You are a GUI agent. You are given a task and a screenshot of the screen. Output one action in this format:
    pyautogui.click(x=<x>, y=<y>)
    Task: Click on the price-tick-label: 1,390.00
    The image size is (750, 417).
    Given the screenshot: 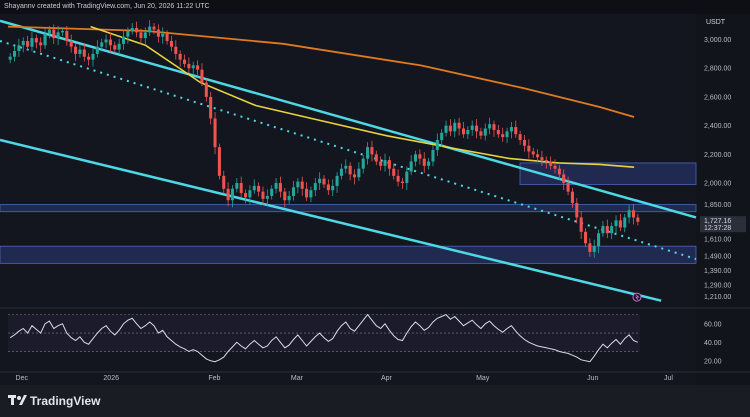 What is the action you would take?
    pyautogui.click(x=717, y=271)
    